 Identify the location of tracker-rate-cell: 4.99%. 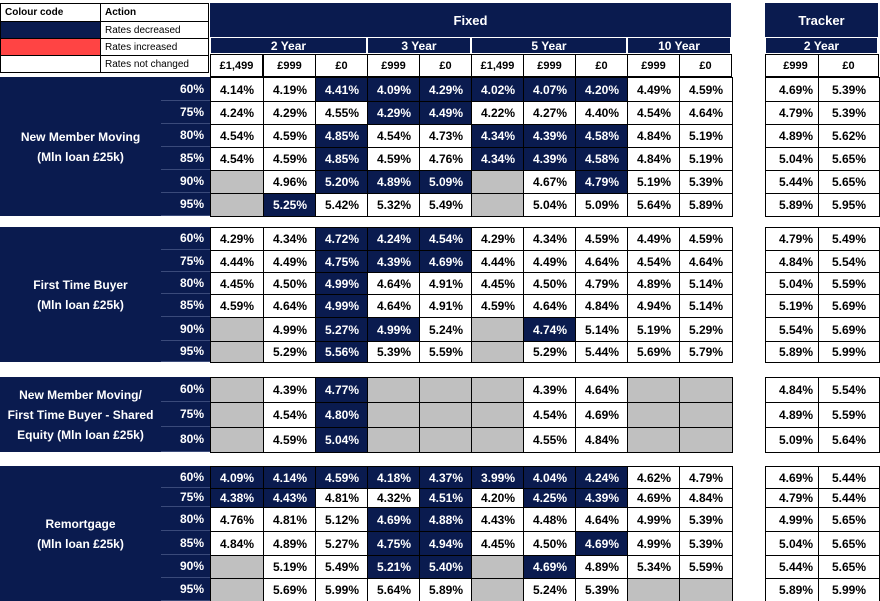
(796, 519).